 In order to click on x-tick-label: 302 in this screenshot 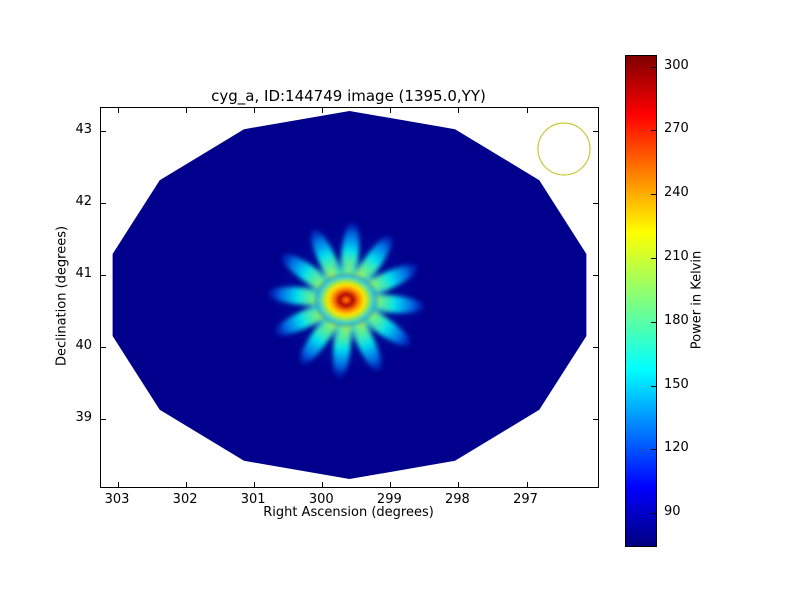, I will do `click(185, 499)`.